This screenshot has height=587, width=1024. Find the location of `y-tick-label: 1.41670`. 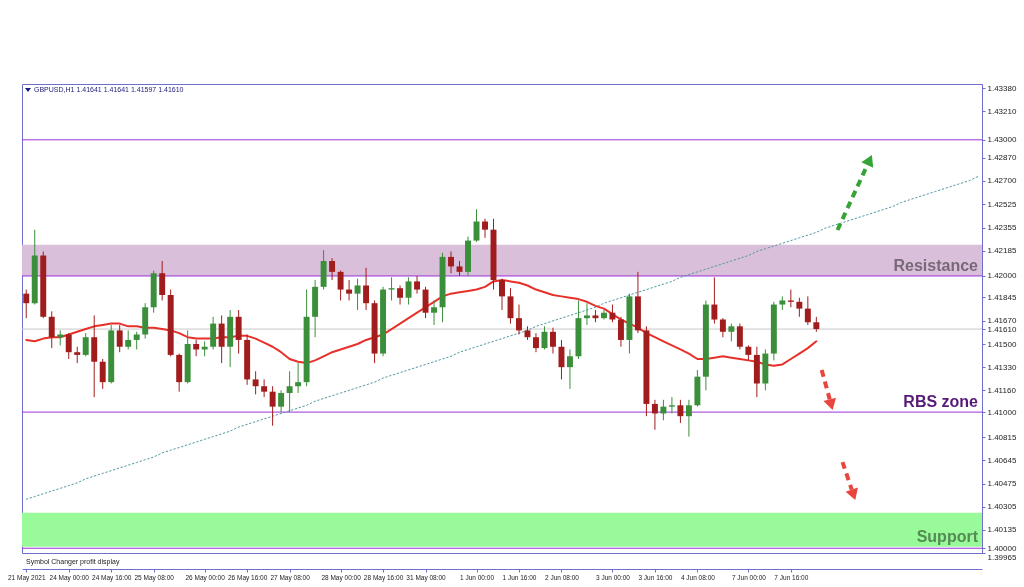

y-tick-label: 1.41670 is located at coordinates (1002, 321).